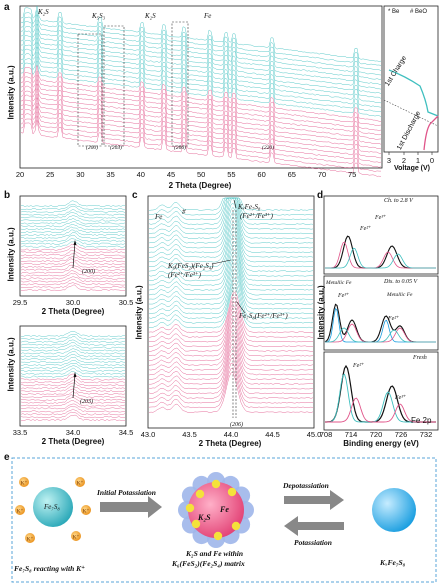 The width and height of the screenshot is (442, 586). I want to click on panel-c-xtick: 44.5, so click(272, 434).